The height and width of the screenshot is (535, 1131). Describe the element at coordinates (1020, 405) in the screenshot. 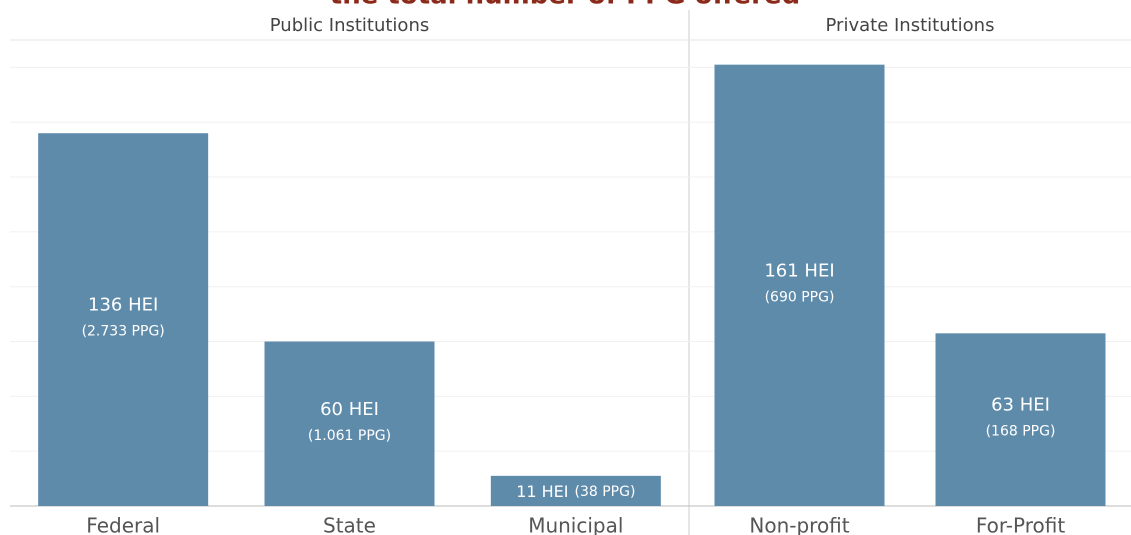

I see `value-label: 63 HEI` at that location.